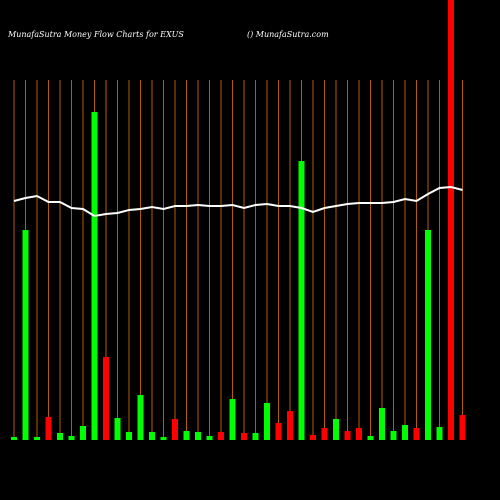 The height and width of the screenshot is (500, 500). What do you see at coordinates (95, 34) in the screenshot?
I see `chart-title: MunafaSutra Money Flow Charts for EXUS` at bounding box center [95, 34].